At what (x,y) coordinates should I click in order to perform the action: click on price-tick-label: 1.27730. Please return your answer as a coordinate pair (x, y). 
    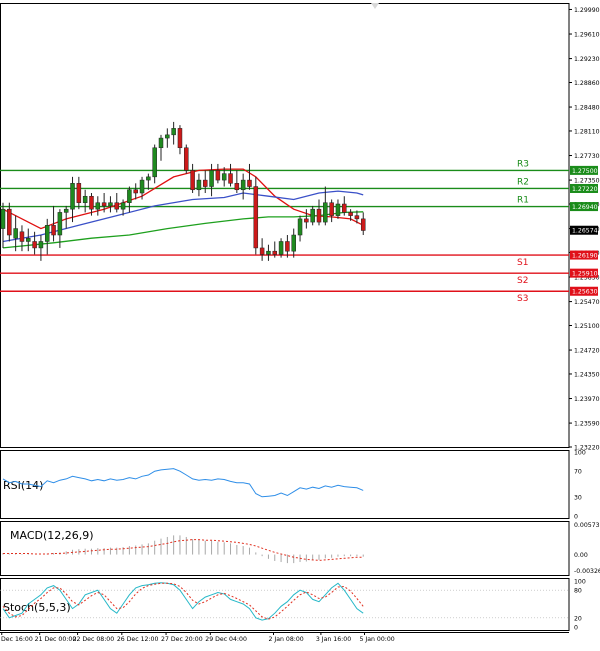
    Looking at the image, I should click on (587, 156).